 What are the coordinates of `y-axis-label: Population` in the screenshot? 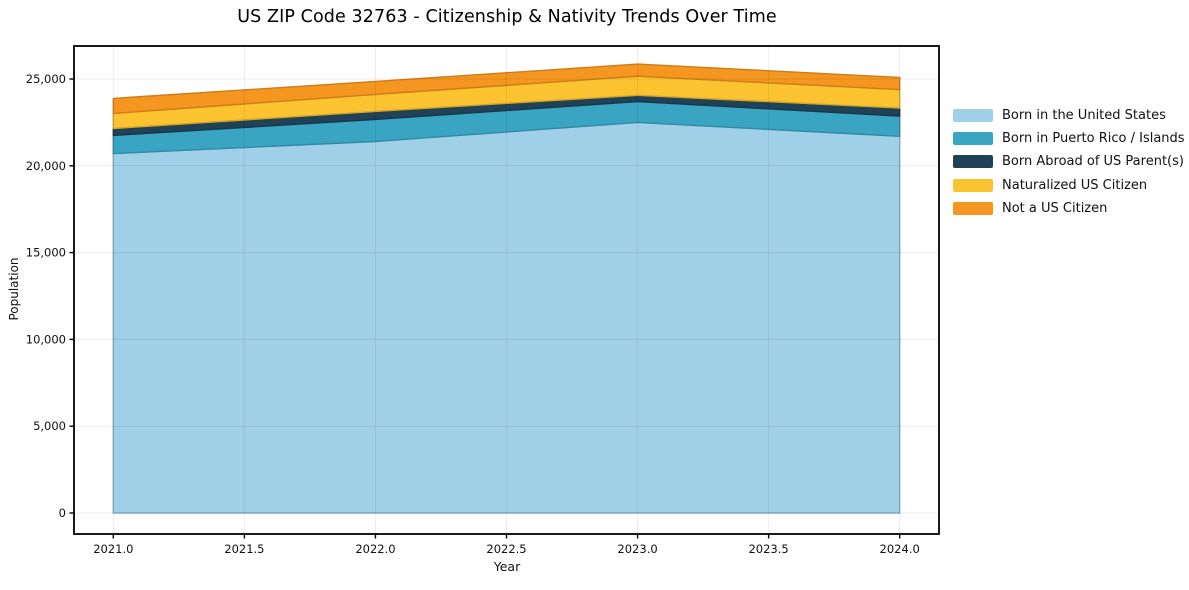 It's located at (14, 289).